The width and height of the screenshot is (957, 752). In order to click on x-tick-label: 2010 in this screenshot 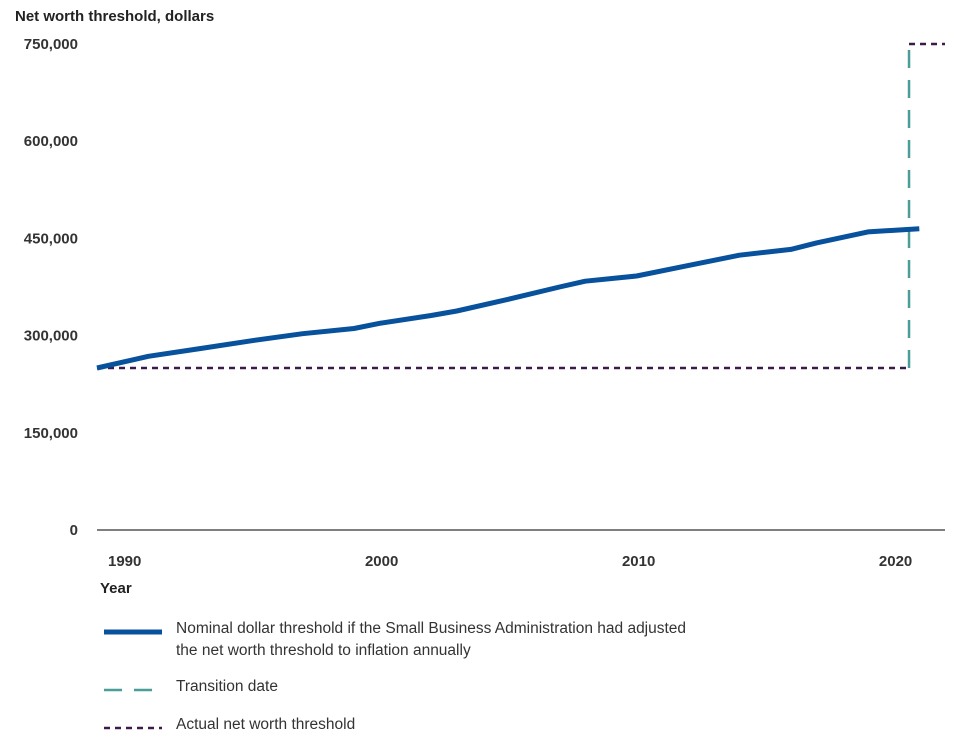, I will do `click(638, 561)`.